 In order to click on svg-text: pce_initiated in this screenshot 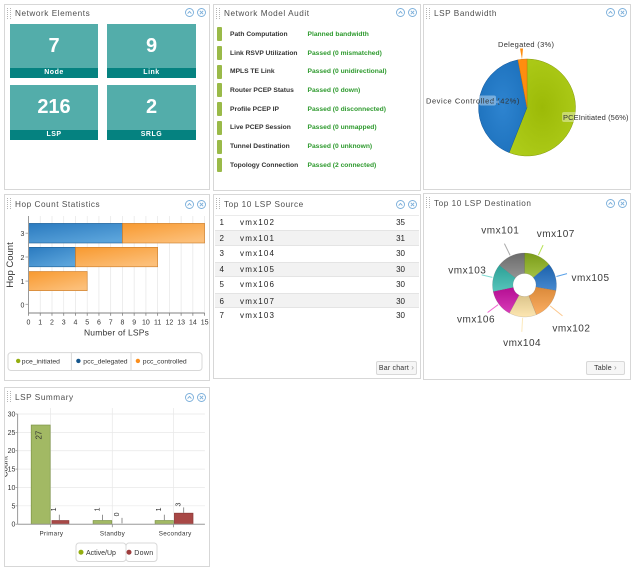, I will do `click(41, 361)`.